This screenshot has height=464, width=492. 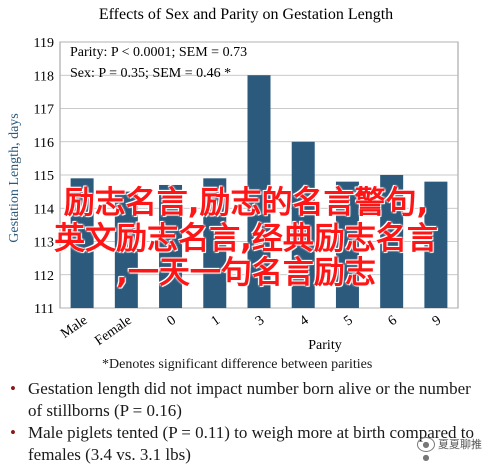 What do you see at coordinates (348, 321) in the screenshot?
I see `x-tick-label: 5` at bounding box center [348, 321].